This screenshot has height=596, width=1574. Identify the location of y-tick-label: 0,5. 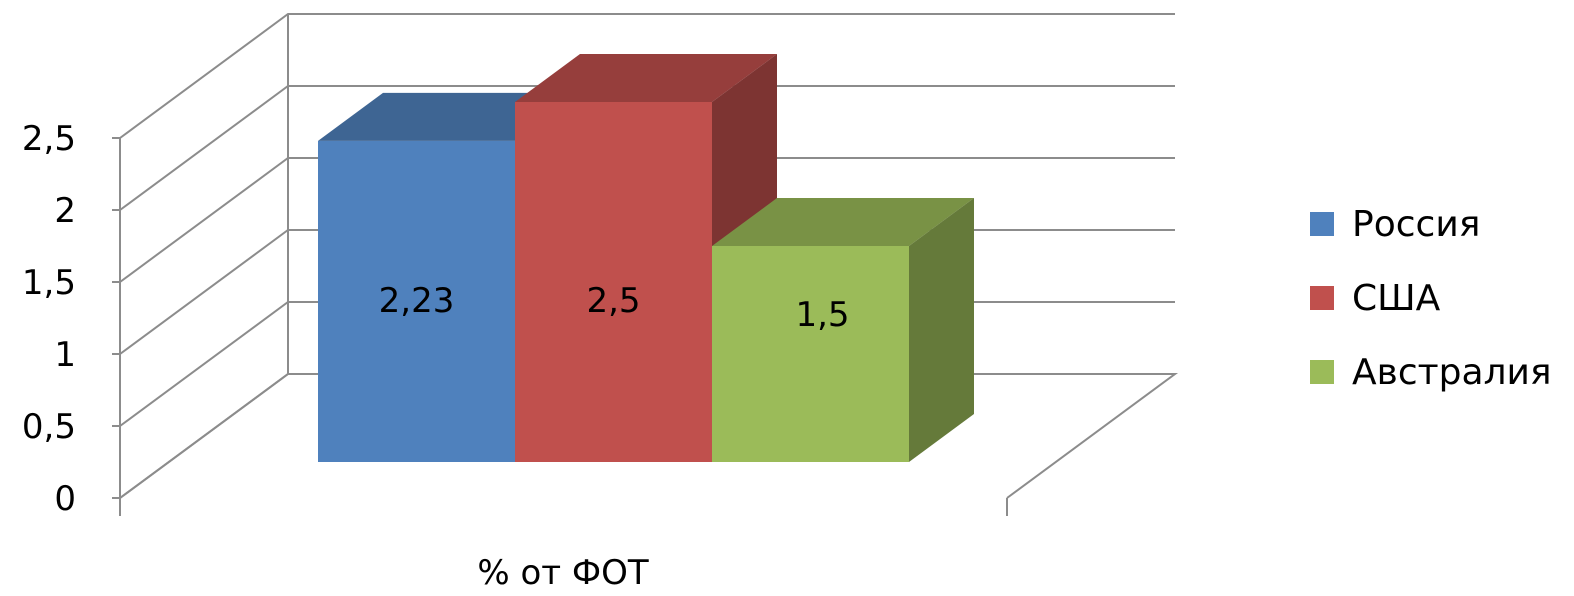
(49, 427).